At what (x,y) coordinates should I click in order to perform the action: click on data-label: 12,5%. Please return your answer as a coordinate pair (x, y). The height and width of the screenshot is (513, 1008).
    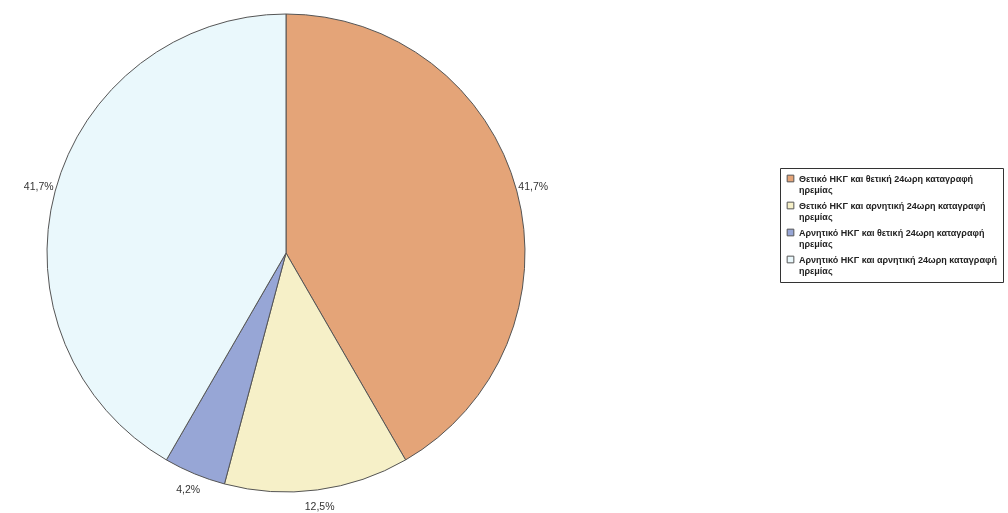
    Looking at the image, I should click on (319, 505).